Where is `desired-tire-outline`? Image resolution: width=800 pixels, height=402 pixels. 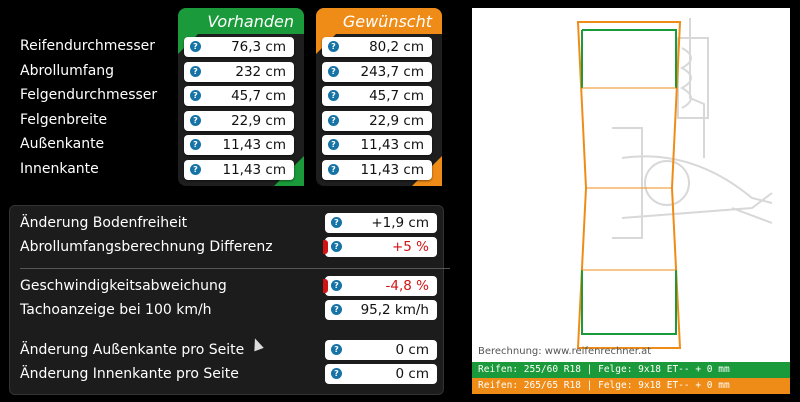 desired-tire-outline is located at coordinates (629, 185).